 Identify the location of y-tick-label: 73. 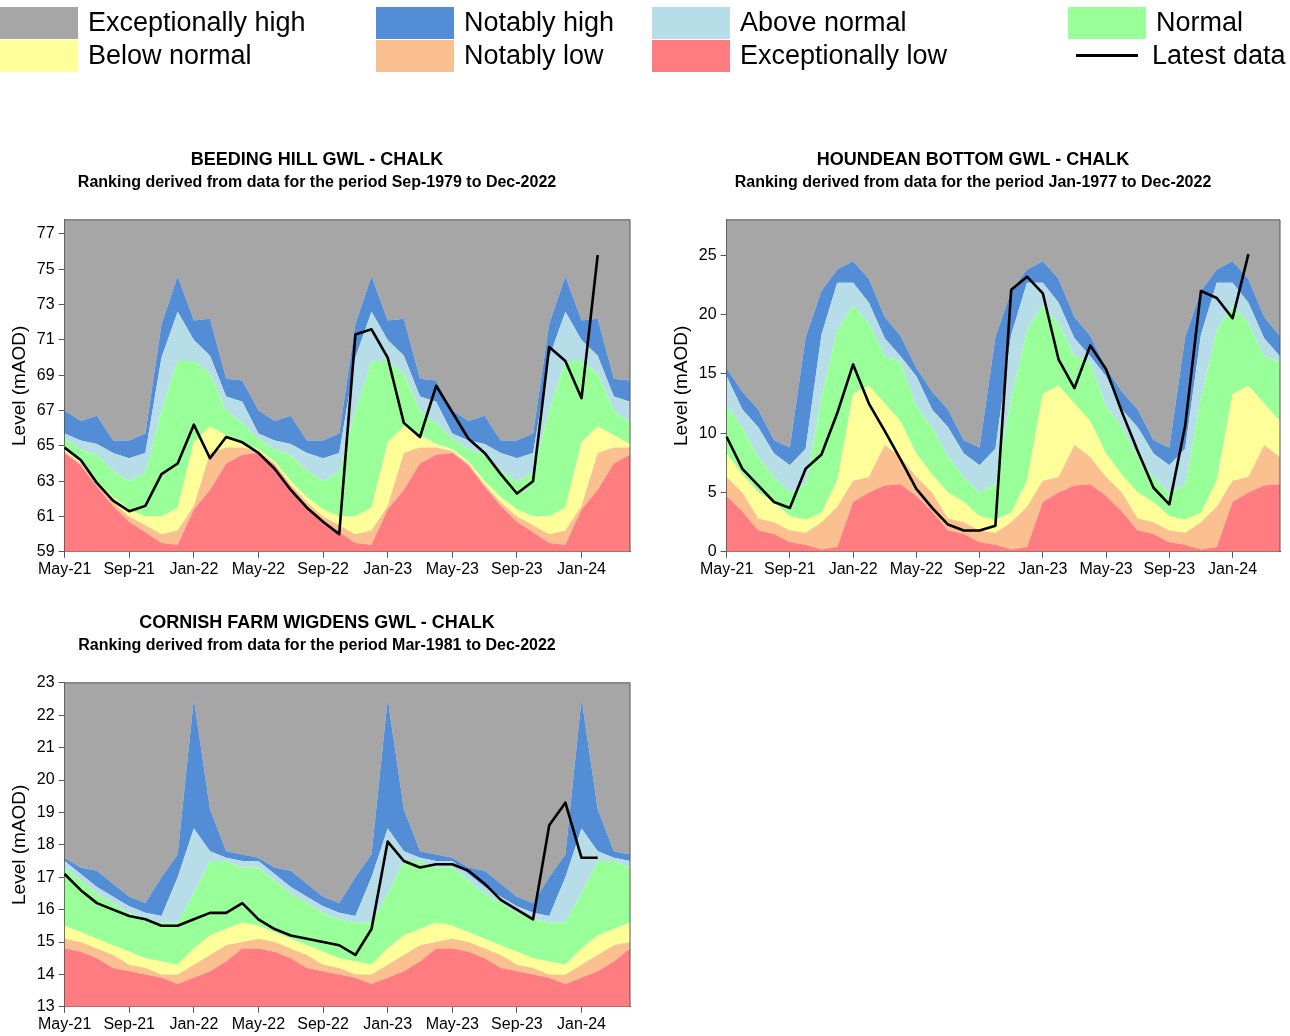
(45, 303).